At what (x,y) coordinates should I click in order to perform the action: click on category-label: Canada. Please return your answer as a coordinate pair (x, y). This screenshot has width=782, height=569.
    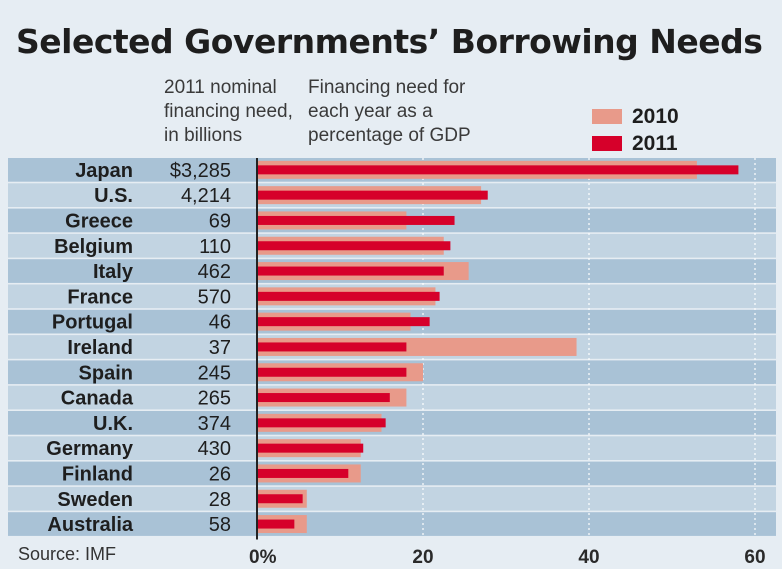
    Looking at the image, I should click on (97, 399).